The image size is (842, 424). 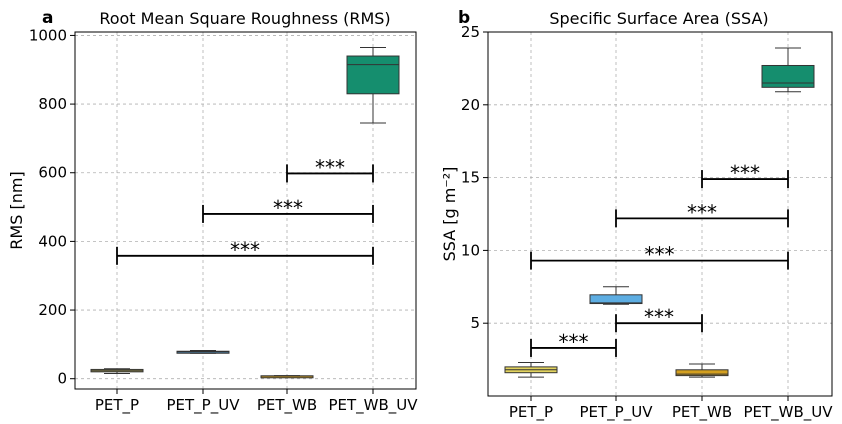 I want to click on chart-title: Root Mean Square Roughness (RMS), so click(x=244, y=18).